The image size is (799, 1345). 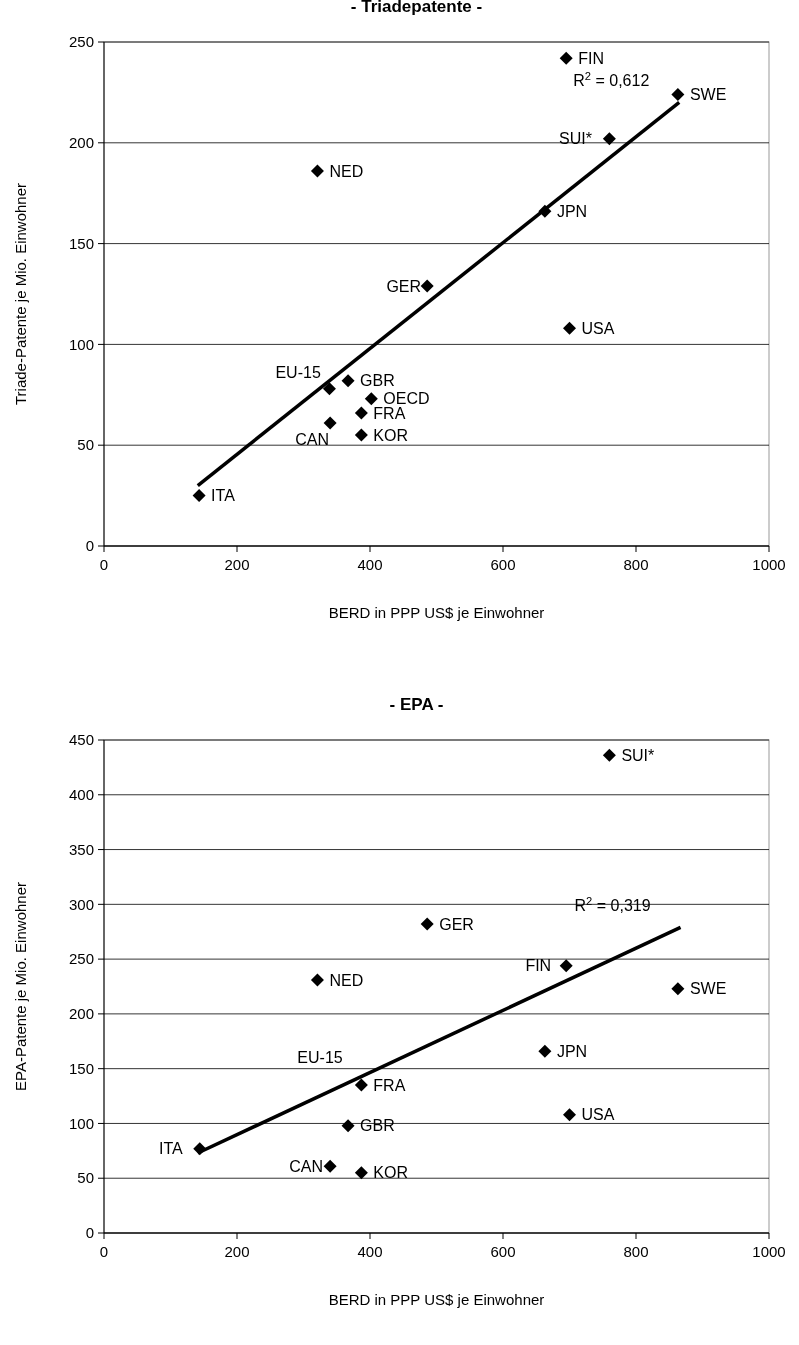 I want to click on annotation: GBR, so click(x=377, y=381).